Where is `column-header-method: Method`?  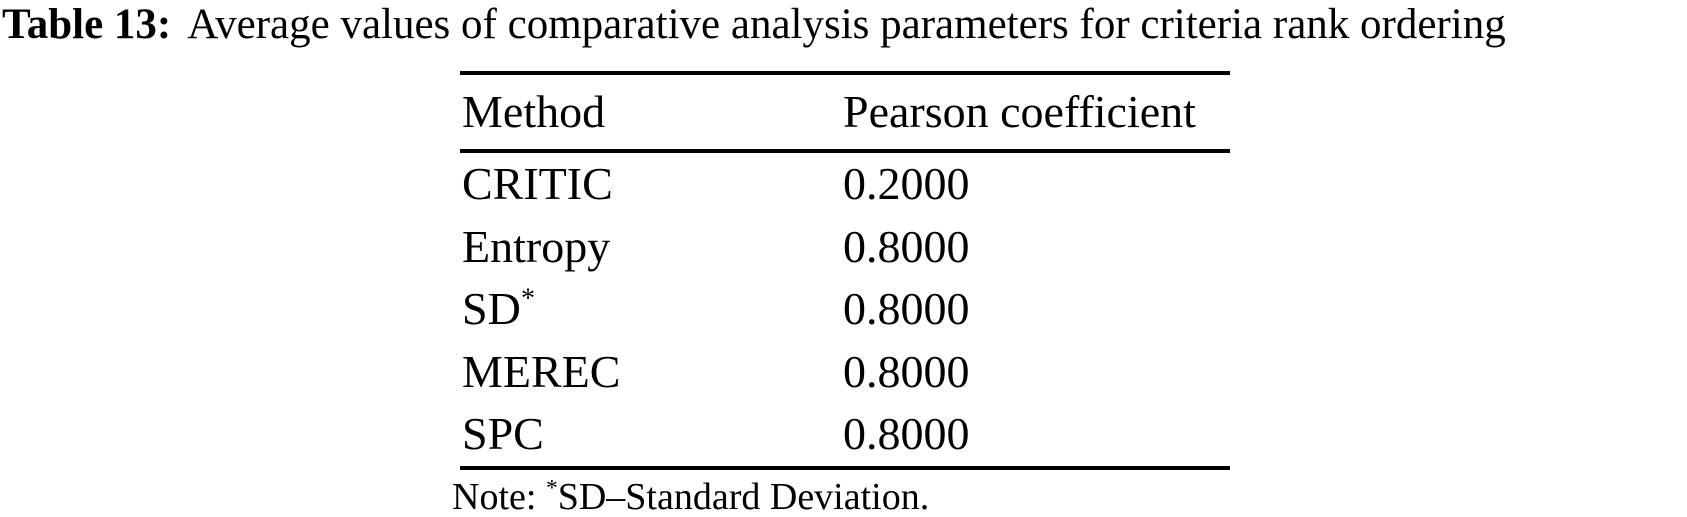
column-header-method: Method is located at coordinates (534, 111).